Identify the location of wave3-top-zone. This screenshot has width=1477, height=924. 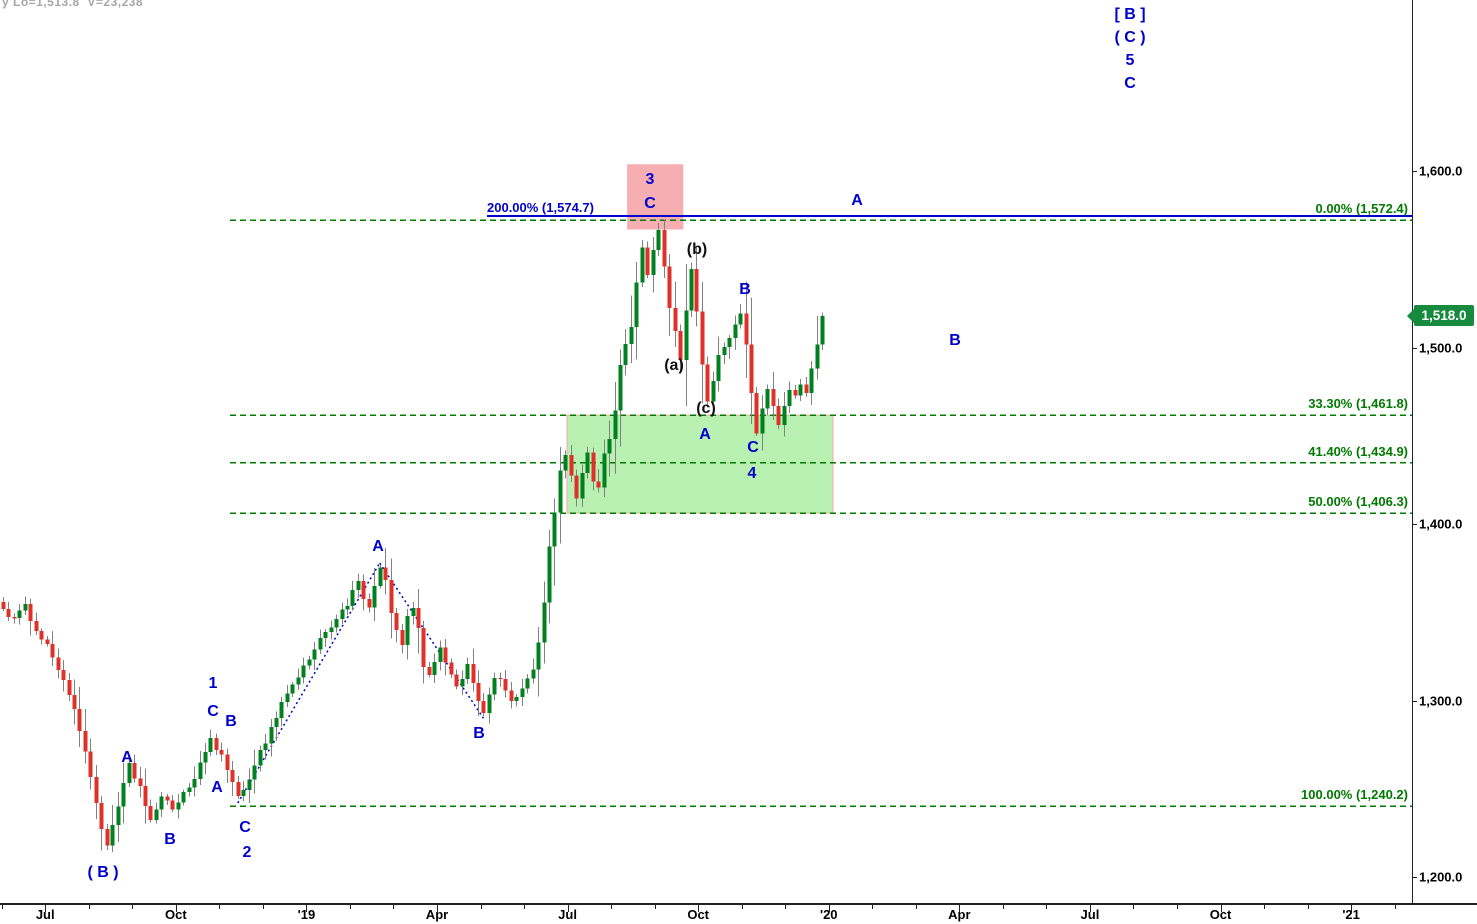
(655, 197).